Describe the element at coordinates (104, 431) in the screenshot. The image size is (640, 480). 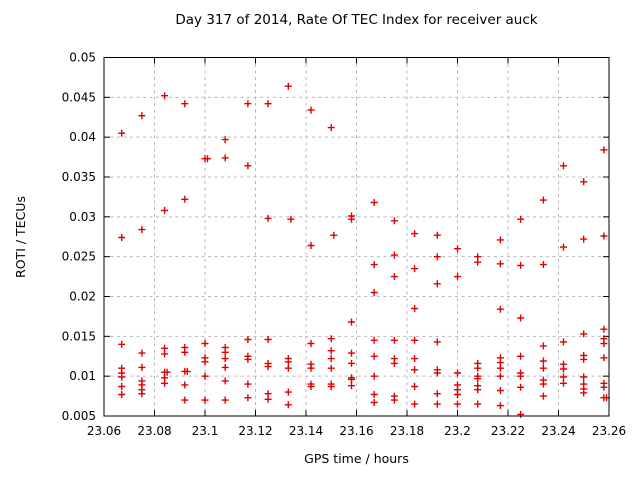
I see `x-tick-label: 23.06` at that location.